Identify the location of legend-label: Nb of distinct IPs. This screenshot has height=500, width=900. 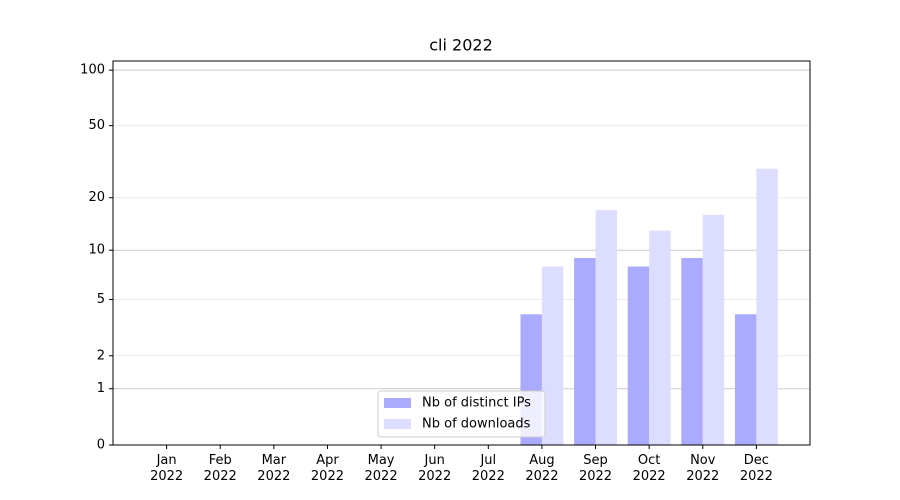
(476, 403).